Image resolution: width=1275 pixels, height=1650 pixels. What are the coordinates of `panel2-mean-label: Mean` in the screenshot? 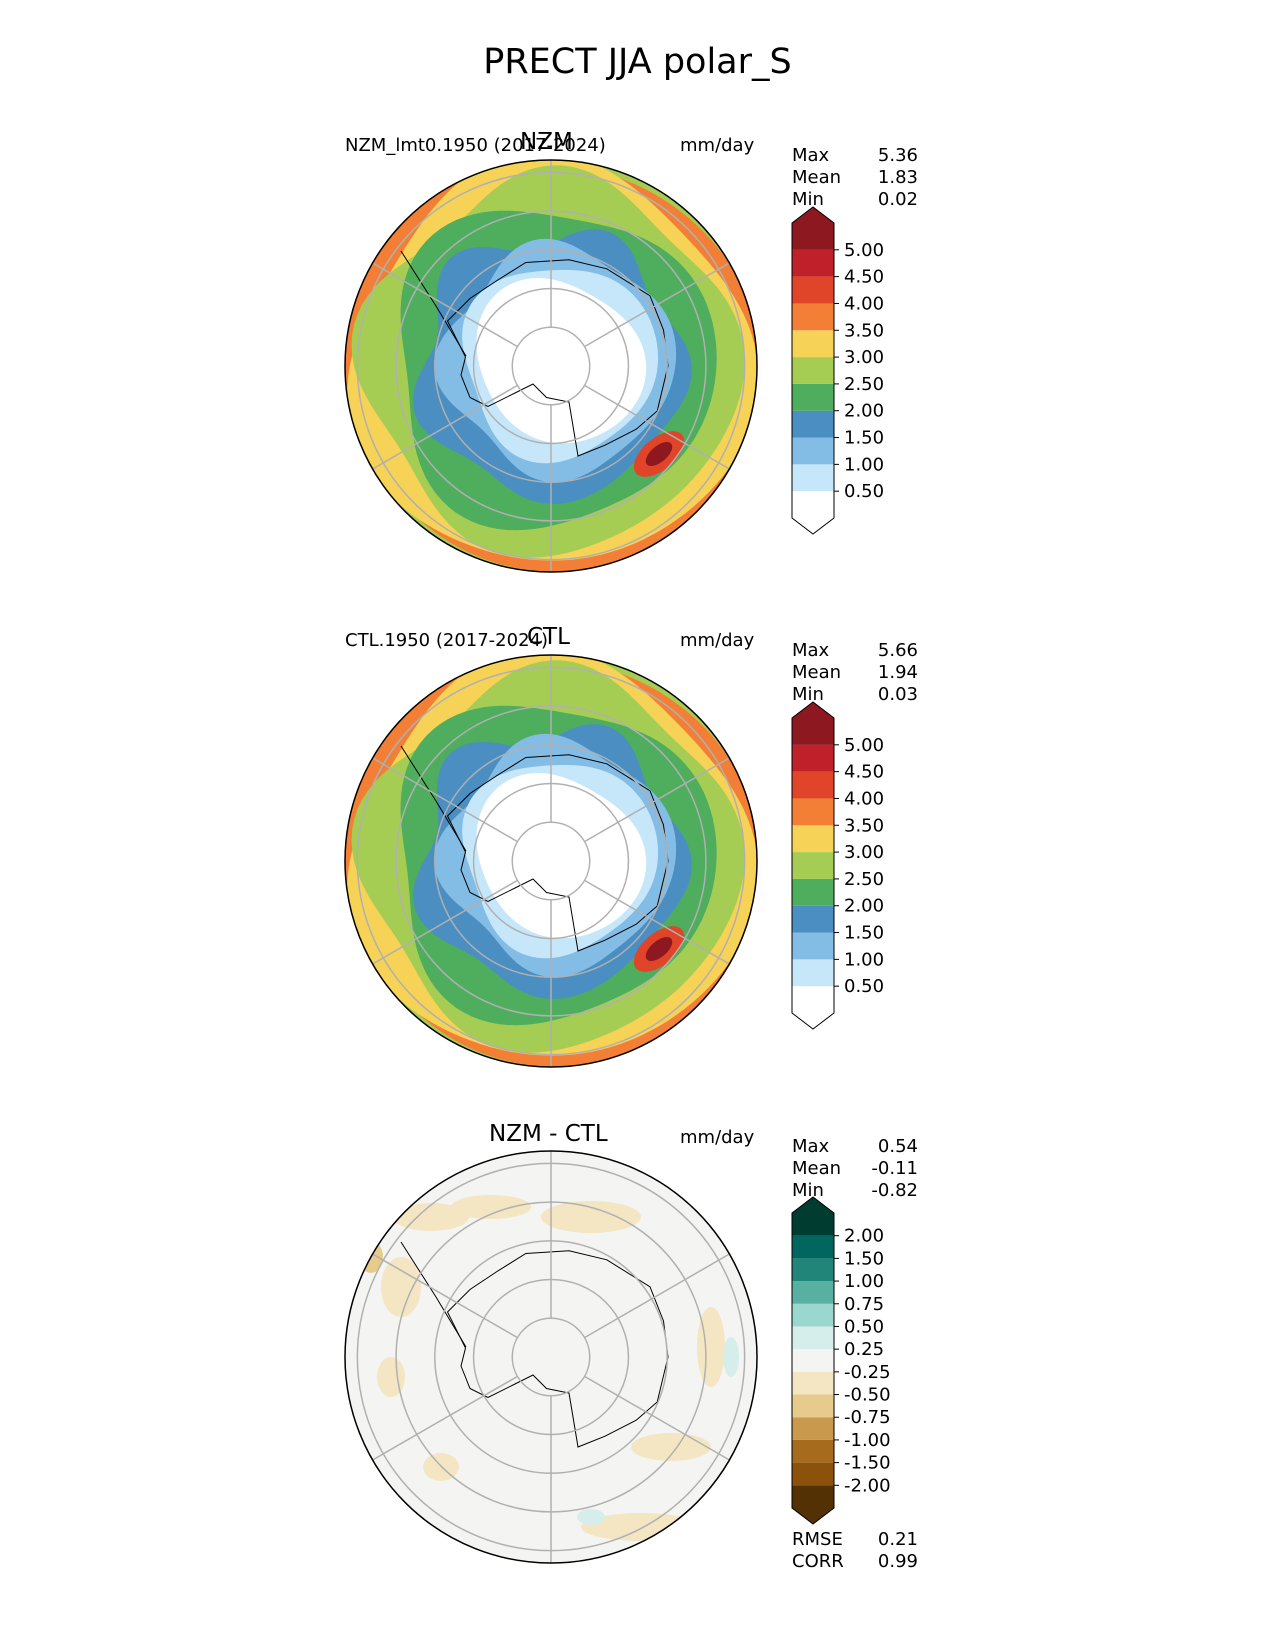 It's located at (817, 672).